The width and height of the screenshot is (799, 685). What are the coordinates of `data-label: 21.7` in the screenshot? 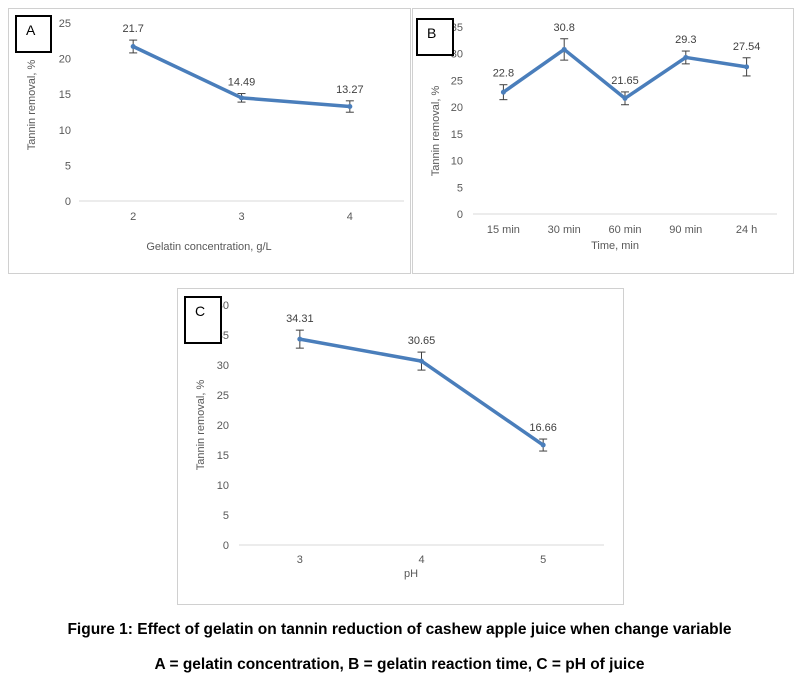 It's located at (132, 29).